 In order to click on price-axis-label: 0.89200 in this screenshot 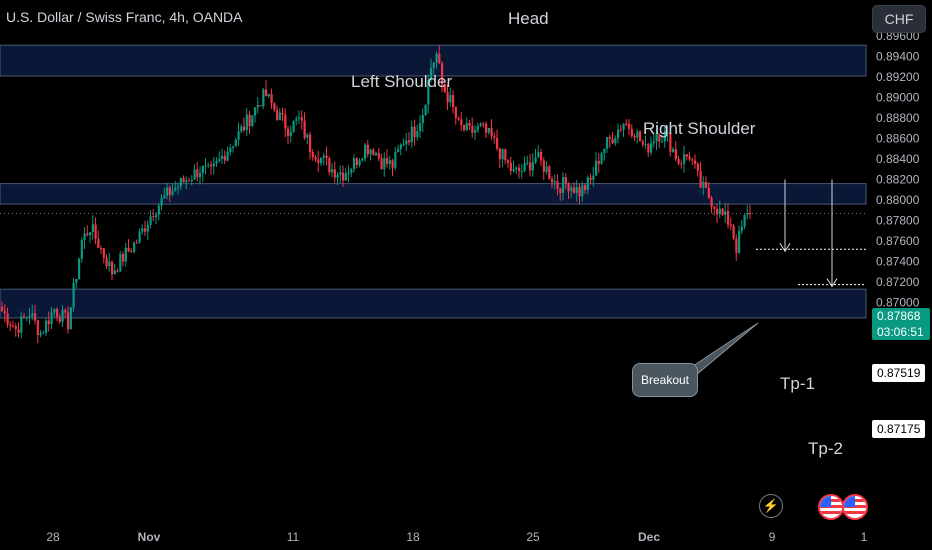, I will do `click(898, 77)`.